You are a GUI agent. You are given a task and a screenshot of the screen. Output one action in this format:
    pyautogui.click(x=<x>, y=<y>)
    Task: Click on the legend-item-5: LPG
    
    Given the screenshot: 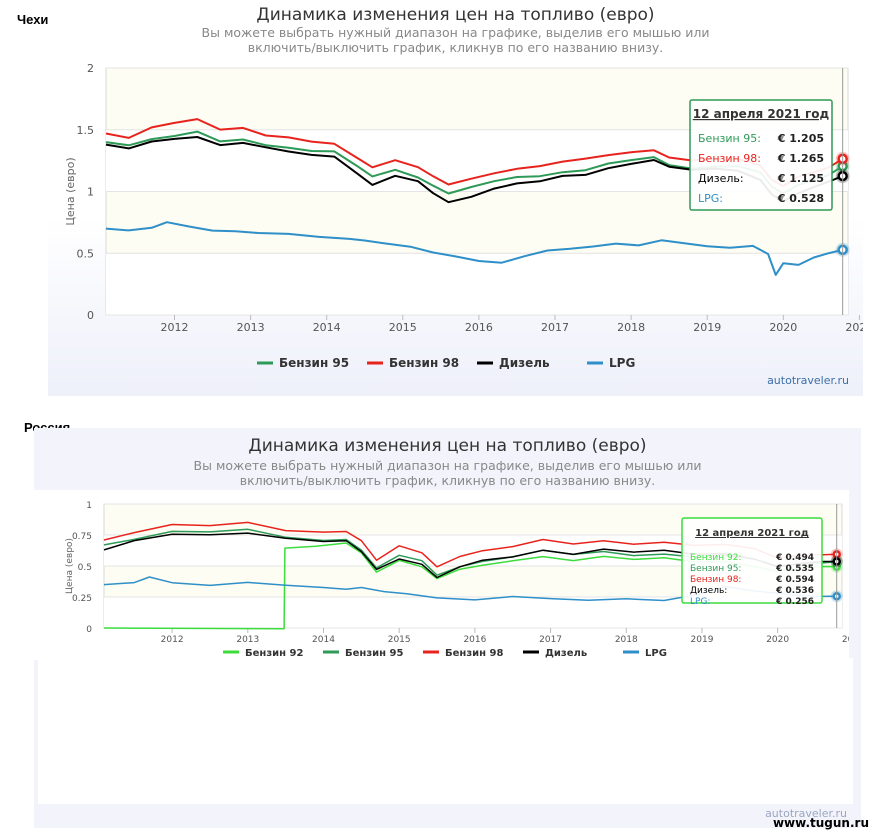 What is the action you would take?
    pyautogui.click(x=645, y=653)
    